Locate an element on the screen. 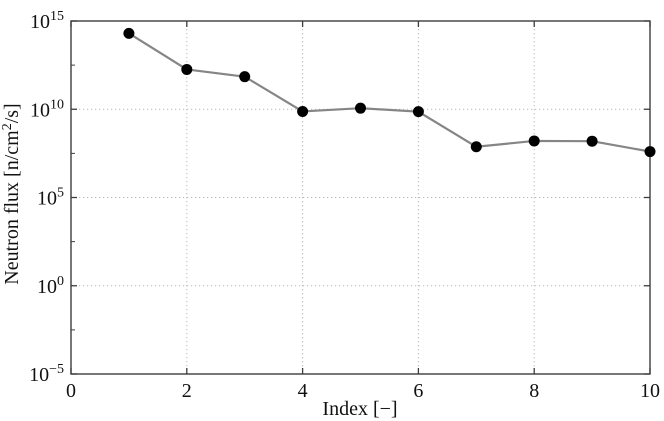  y-axis-label-suffix: /s] is located at coordinates (12, 113).